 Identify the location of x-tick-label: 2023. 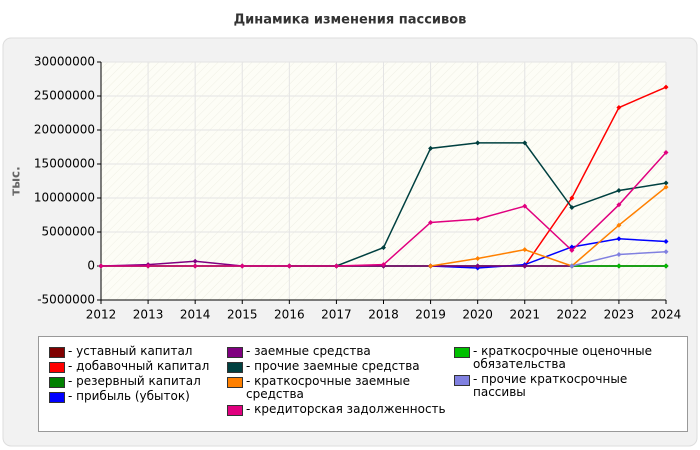
(619, 315).